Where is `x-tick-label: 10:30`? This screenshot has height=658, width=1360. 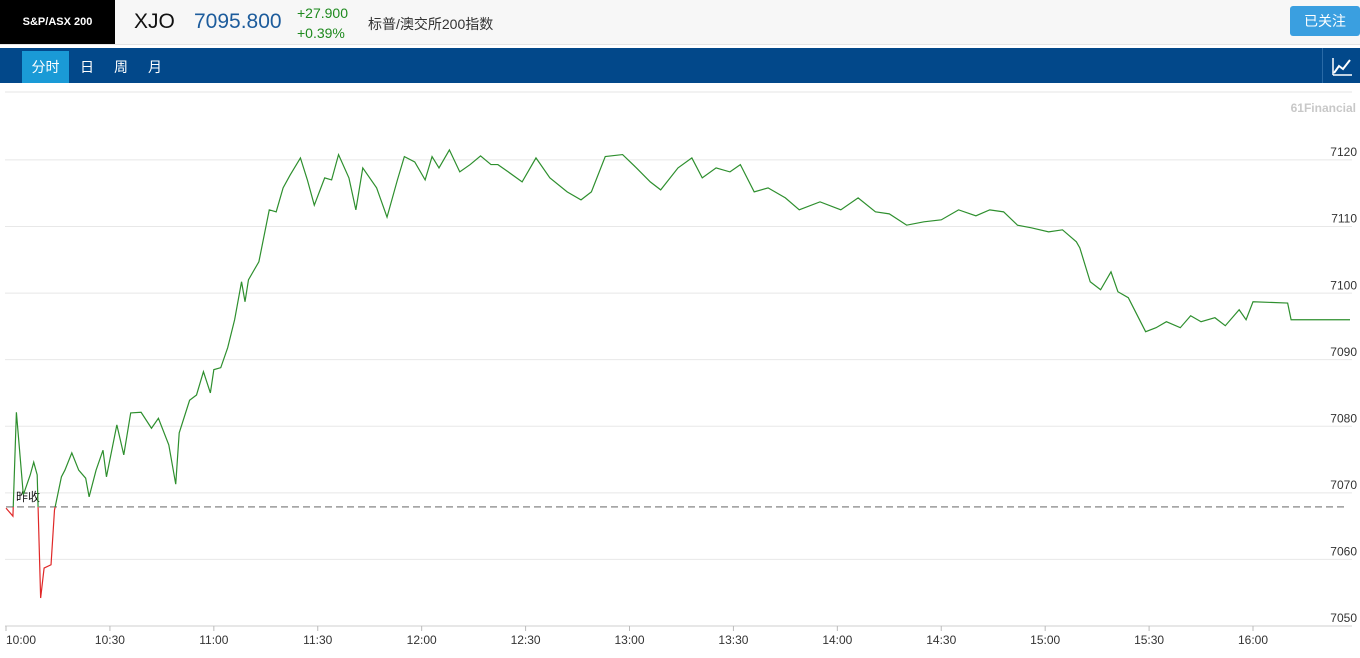 x-tick-label: 10:30 is located at coordinates (110, 640).